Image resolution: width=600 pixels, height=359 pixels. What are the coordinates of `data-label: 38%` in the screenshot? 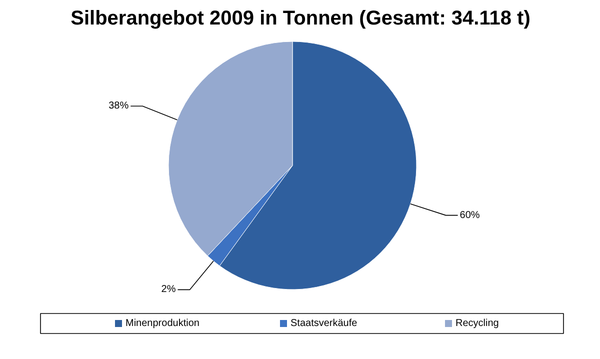 It's located at (118, 106).